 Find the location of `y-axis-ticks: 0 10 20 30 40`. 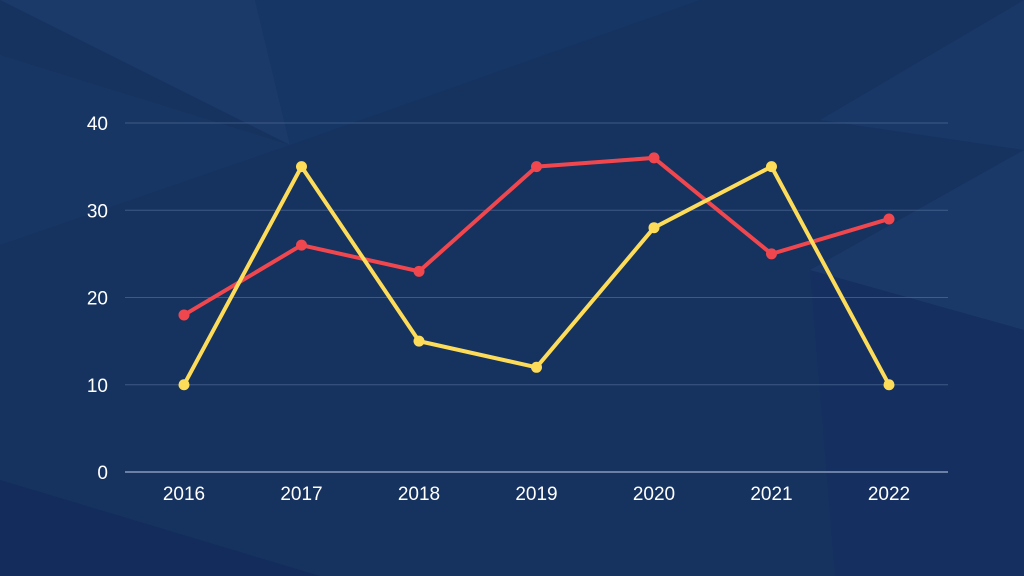

y-axis-ticks: 0 10 20 30 40 is located at coordinates (97, 299).